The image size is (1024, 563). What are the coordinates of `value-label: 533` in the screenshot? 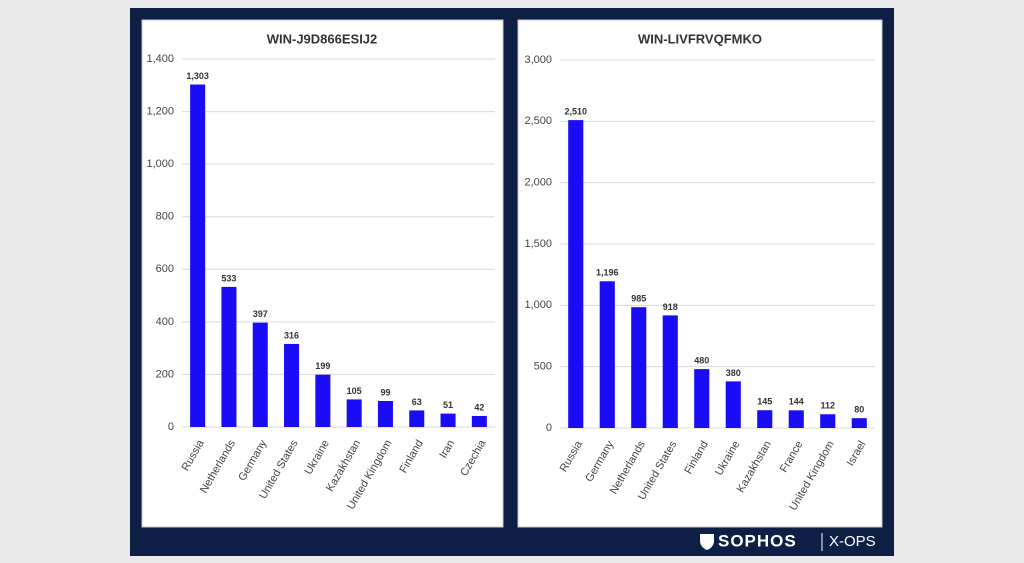 It's located at (228, 278).